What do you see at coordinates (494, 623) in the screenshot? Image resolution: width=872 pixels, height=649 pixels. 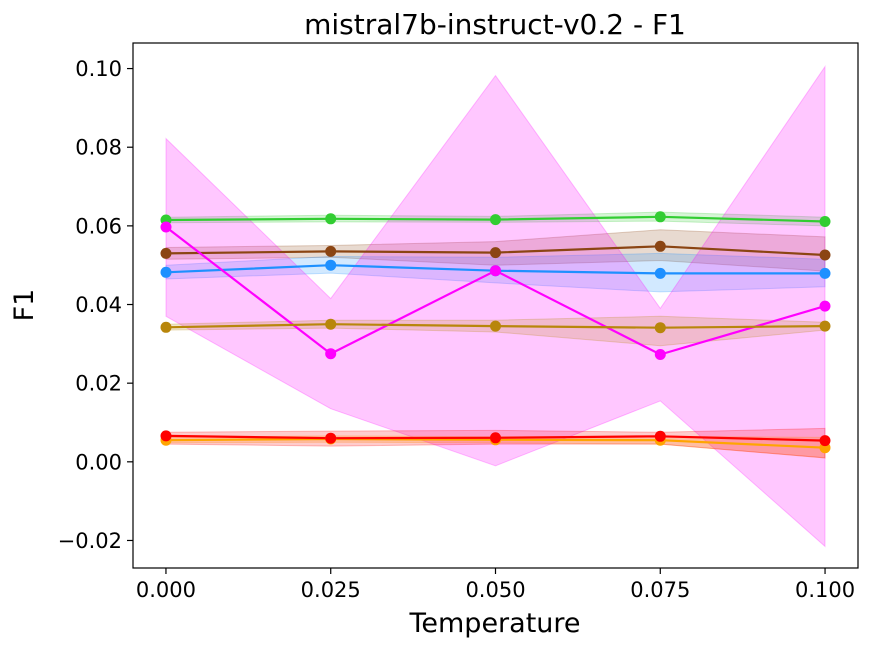 I see `x-axis-label: Temperature` at bounding box center [494, 623].